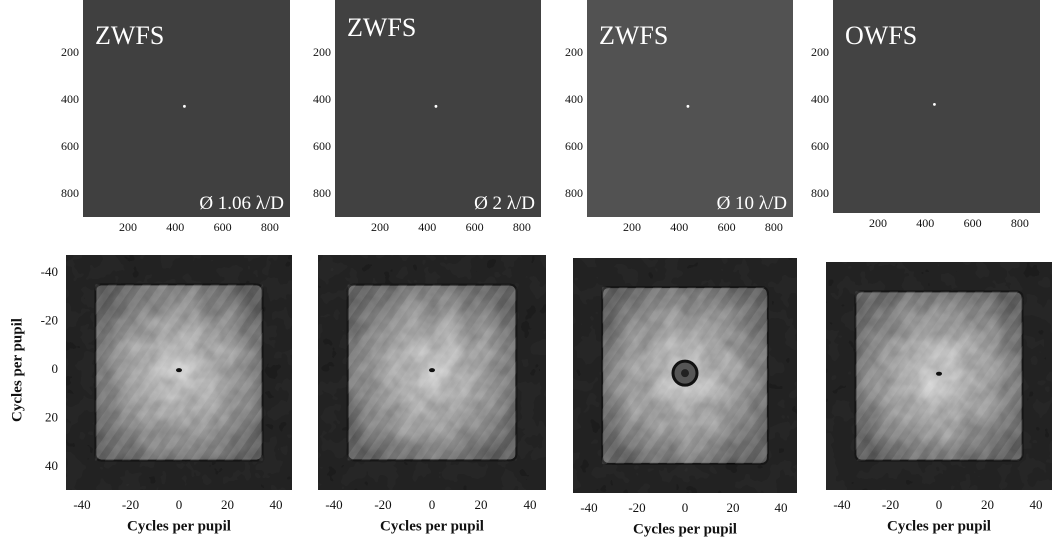  Describe the element at coordinates (51, 416) in the screenshot. I see `y-tick-label: 20` at that location.